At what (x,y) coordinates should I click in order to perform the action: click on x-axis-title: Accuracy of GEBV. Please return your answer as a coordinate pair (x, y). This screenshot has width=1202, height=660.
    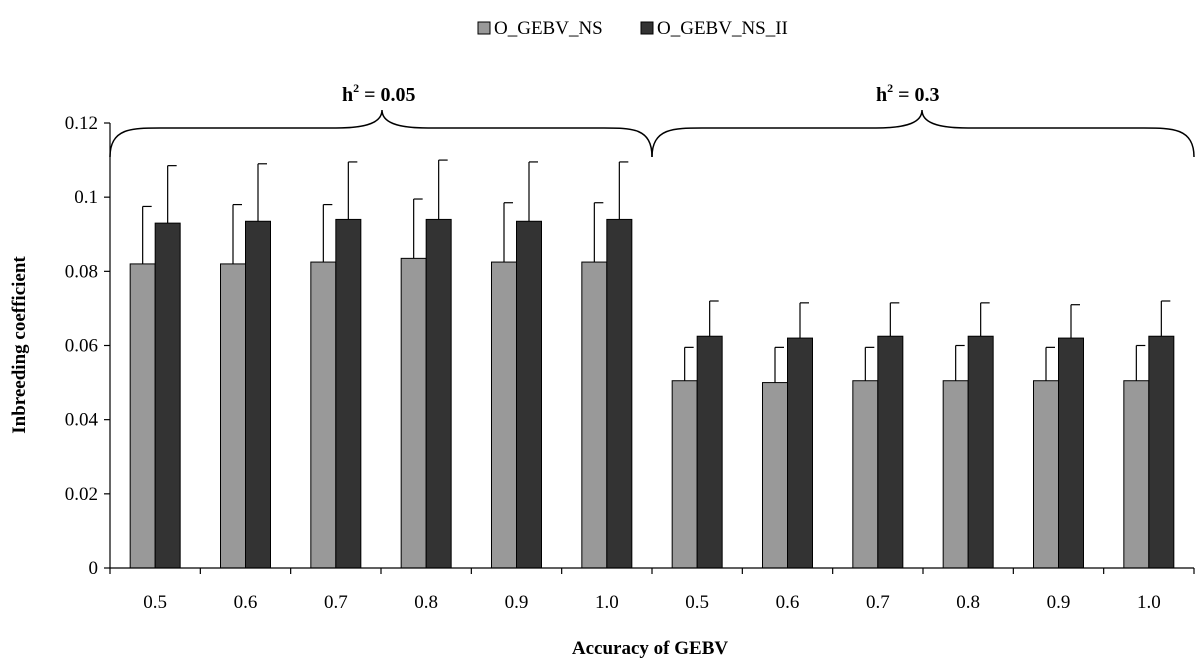
    Looking at the image, I should click on (650, 648).